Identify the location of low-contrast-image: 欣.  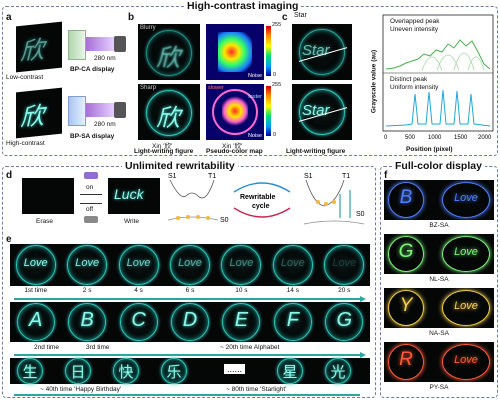
(39, 47).